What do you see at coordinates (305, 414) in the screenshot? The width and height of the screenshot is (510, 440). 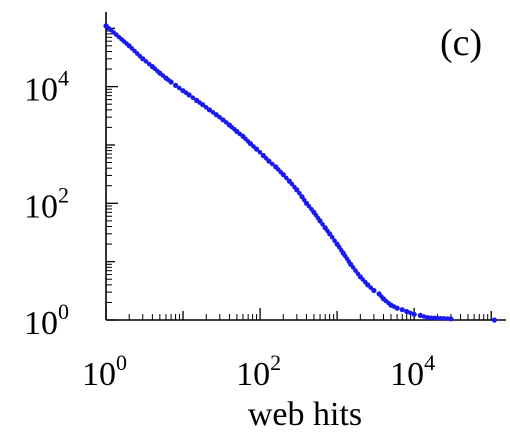 I see `x-axis-title: web hits` at bounding box center [305, 414].